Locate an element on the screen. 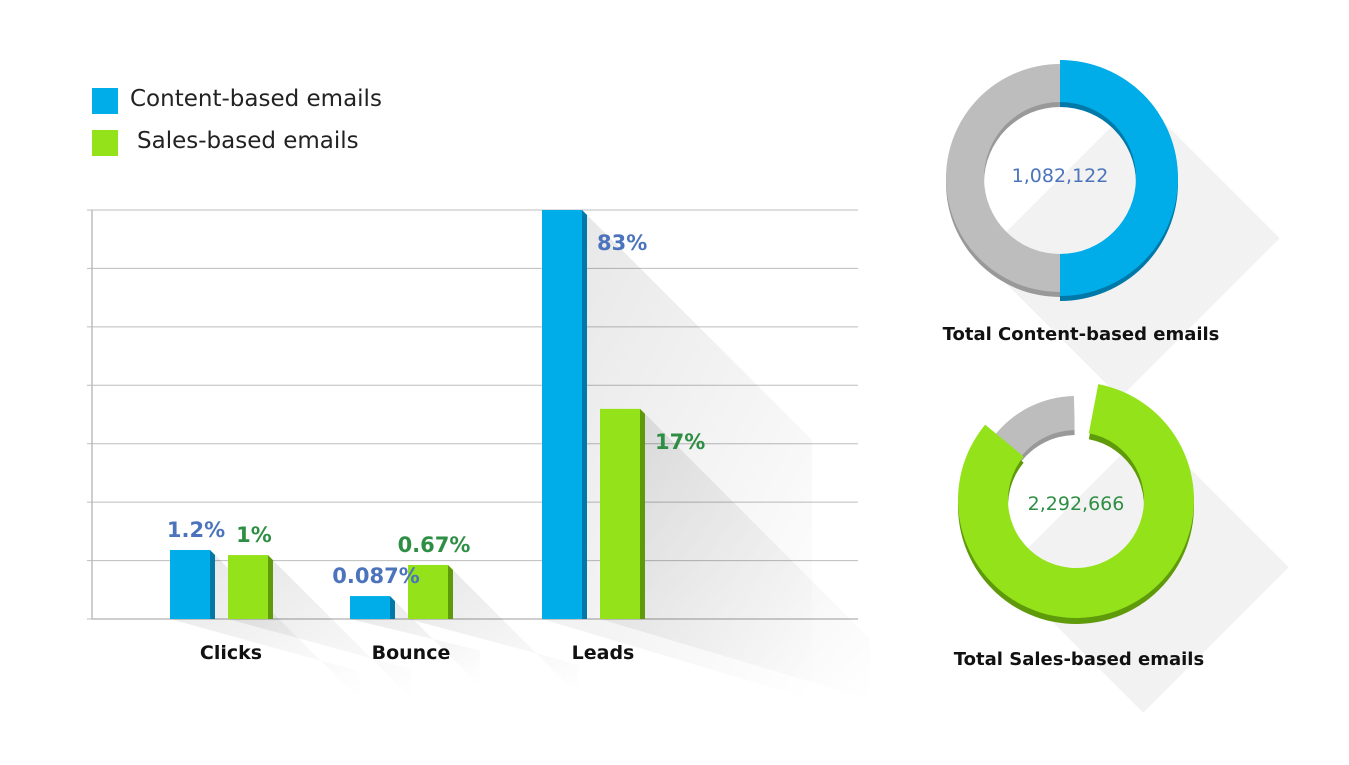  bar-clicks-sales is located at coordinates (248, 587).